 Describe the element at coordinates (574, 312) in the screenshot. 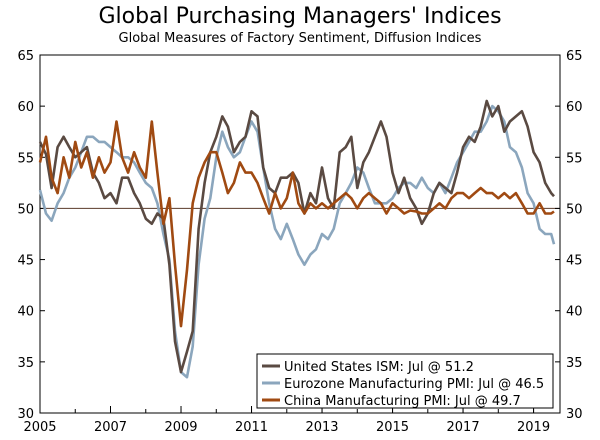

I see `y-tick-label-right: 40` at that location.